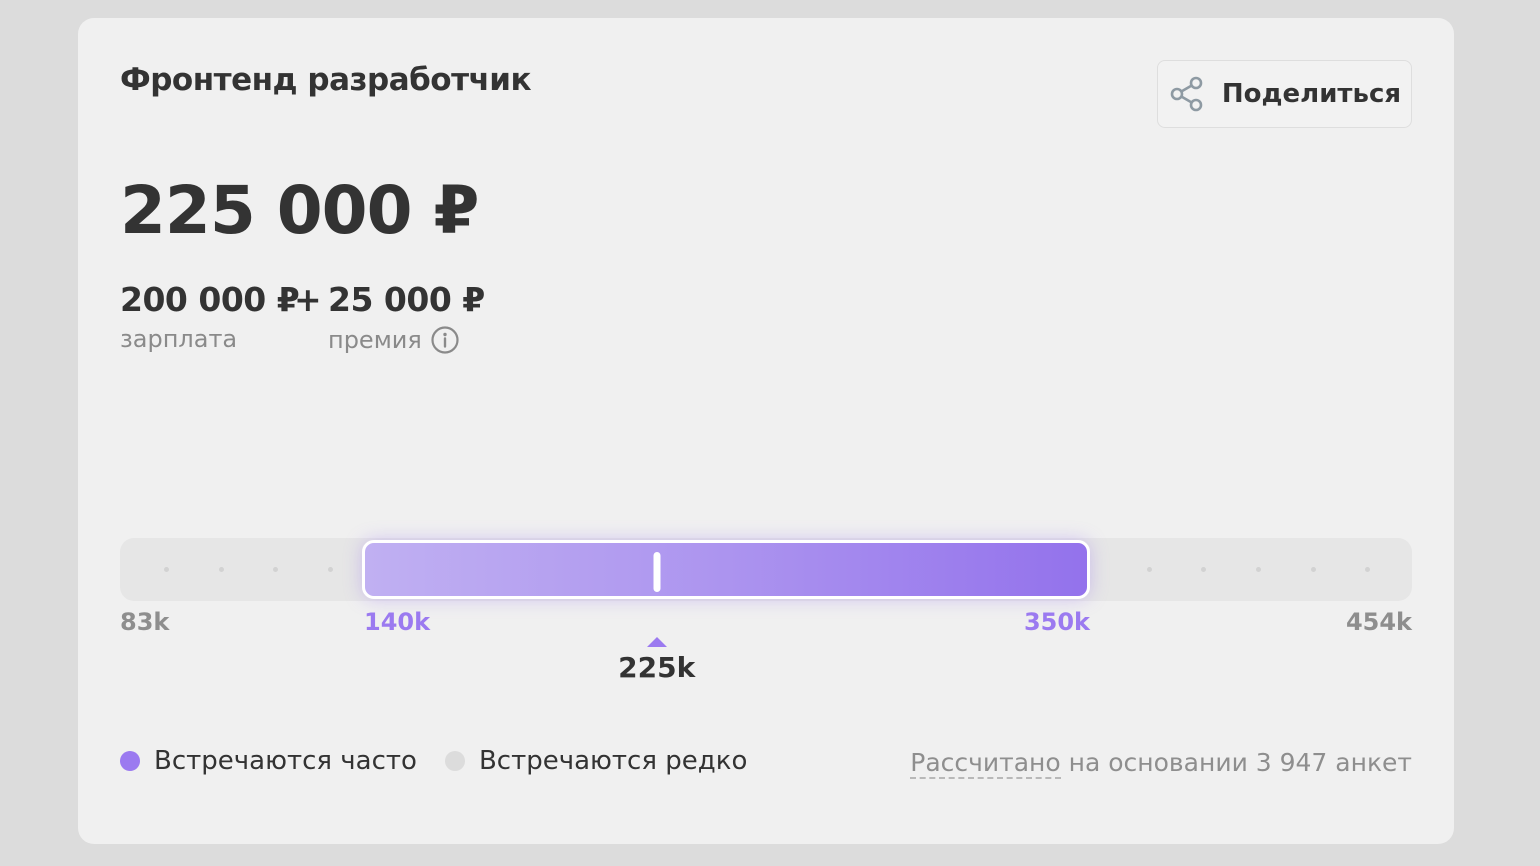 The image size is (1540, 866). I want to click on bonus-amount: 25 000 ₽, so click(406, 299).